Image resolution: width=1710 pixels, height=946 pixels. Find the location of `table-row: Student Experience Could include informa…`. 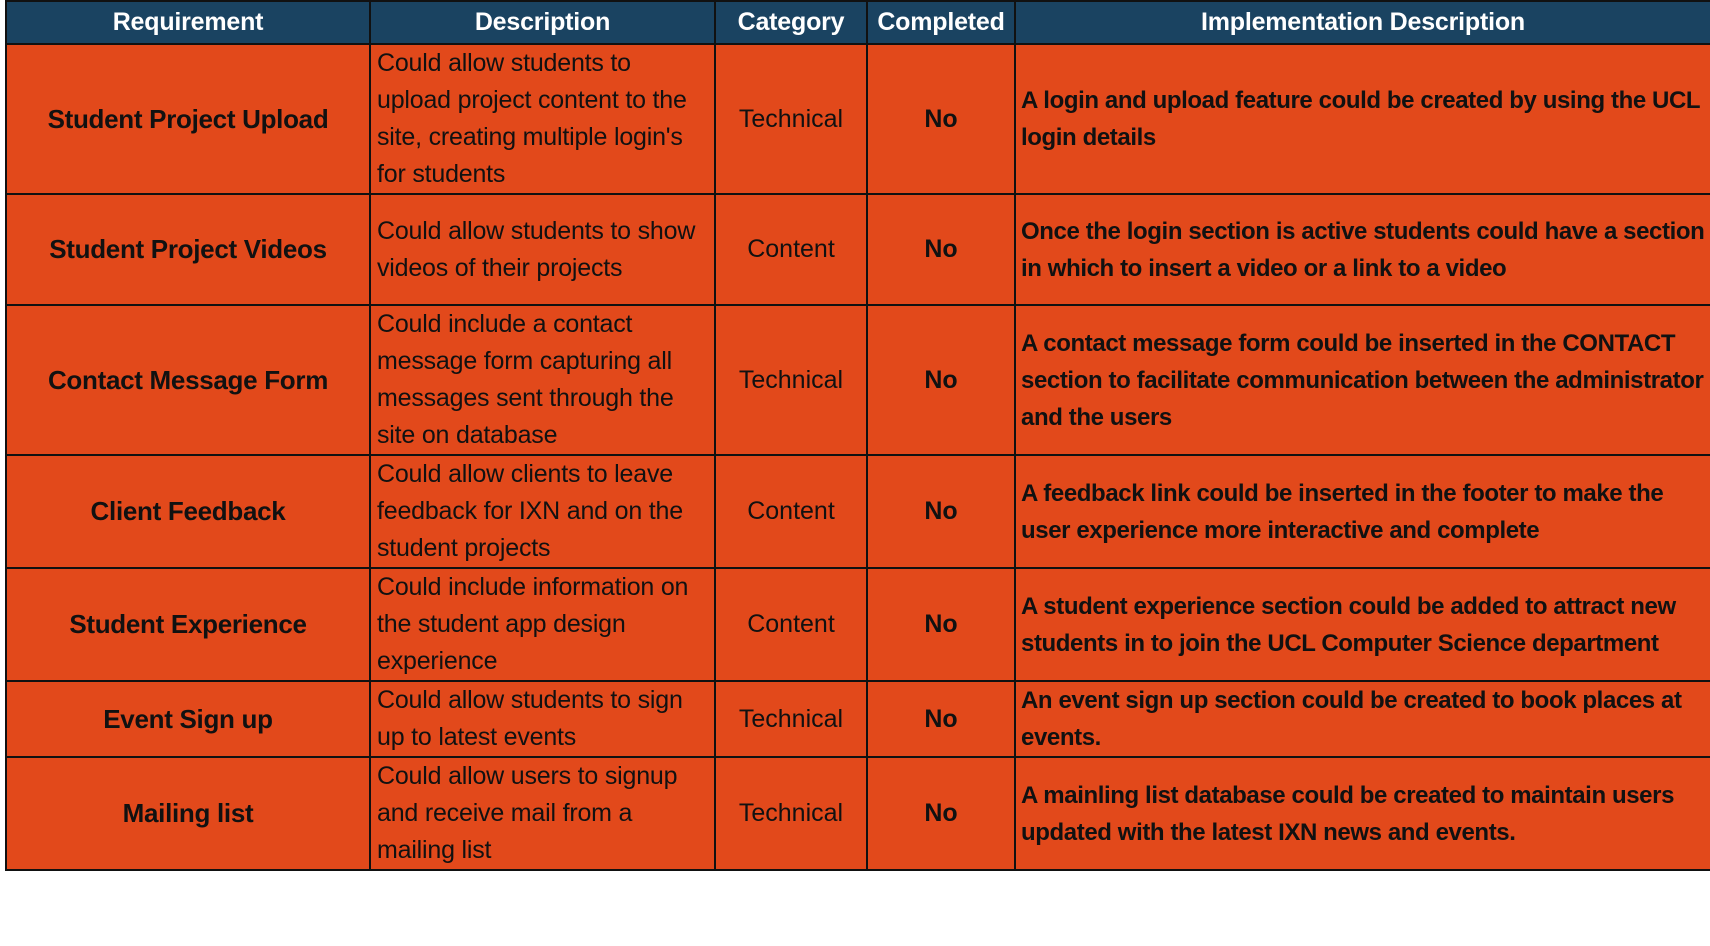

table-row: Student Experience Could include informa… is located at coordinates (857, 624).